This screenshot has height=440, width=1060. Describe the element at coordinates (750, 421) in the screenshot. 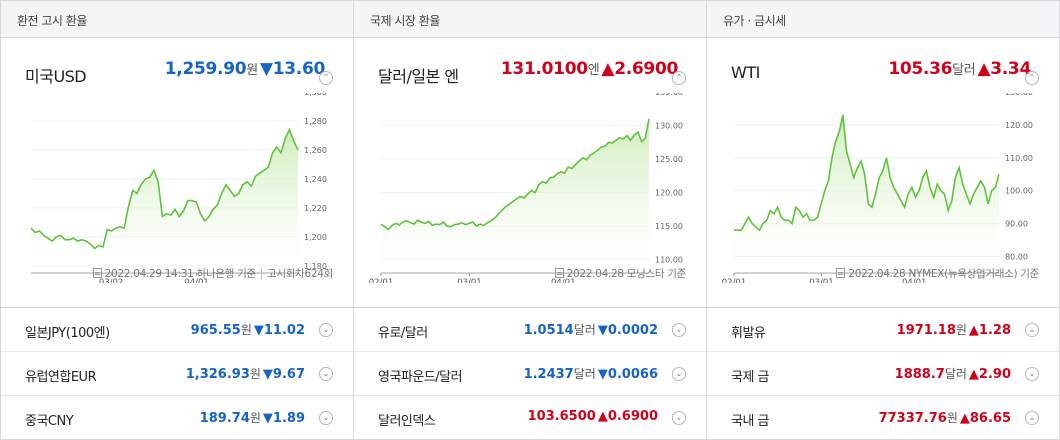

I see `row-name: 국내 금` at that location.